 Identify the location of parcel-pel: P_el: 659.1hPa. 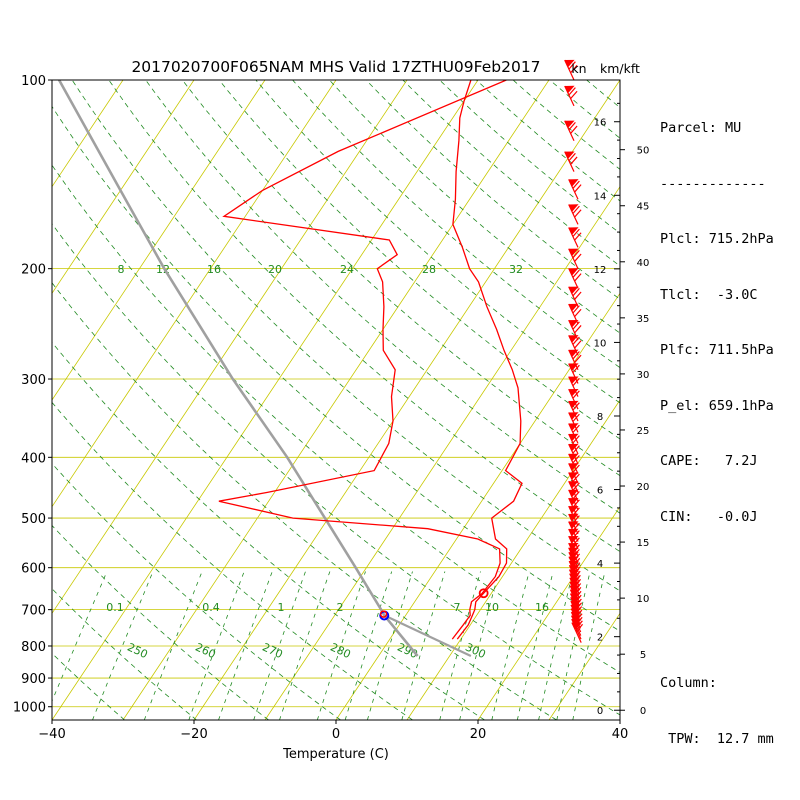
(717, 405).